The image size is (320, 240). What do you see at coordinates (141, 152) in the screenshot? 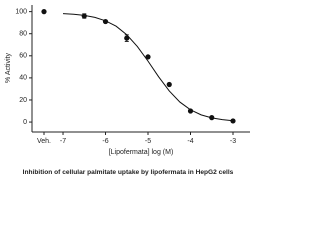
I see `x-axis-label: [Lipofermata] log (M)` at bounding box center [141, 152].